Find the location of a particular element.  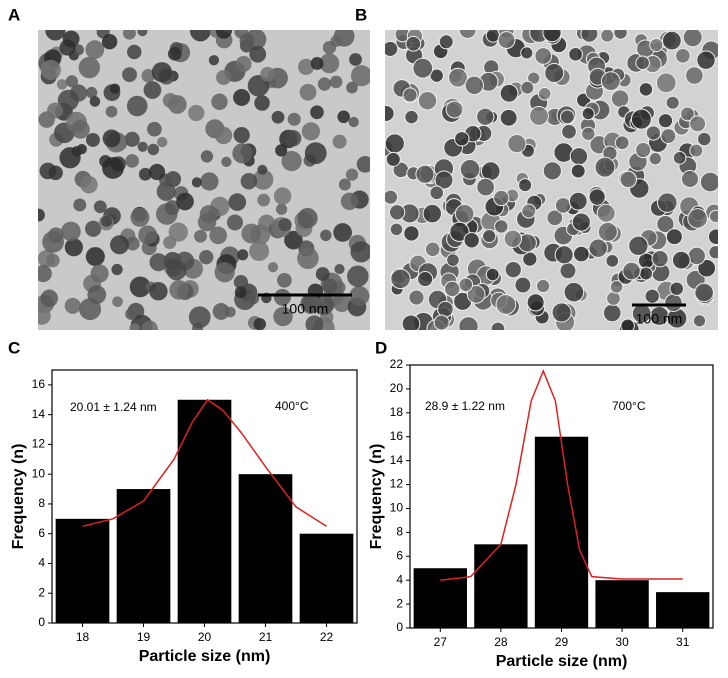

scale-bar-label: 100 nm is located at coordinates (659, 319).